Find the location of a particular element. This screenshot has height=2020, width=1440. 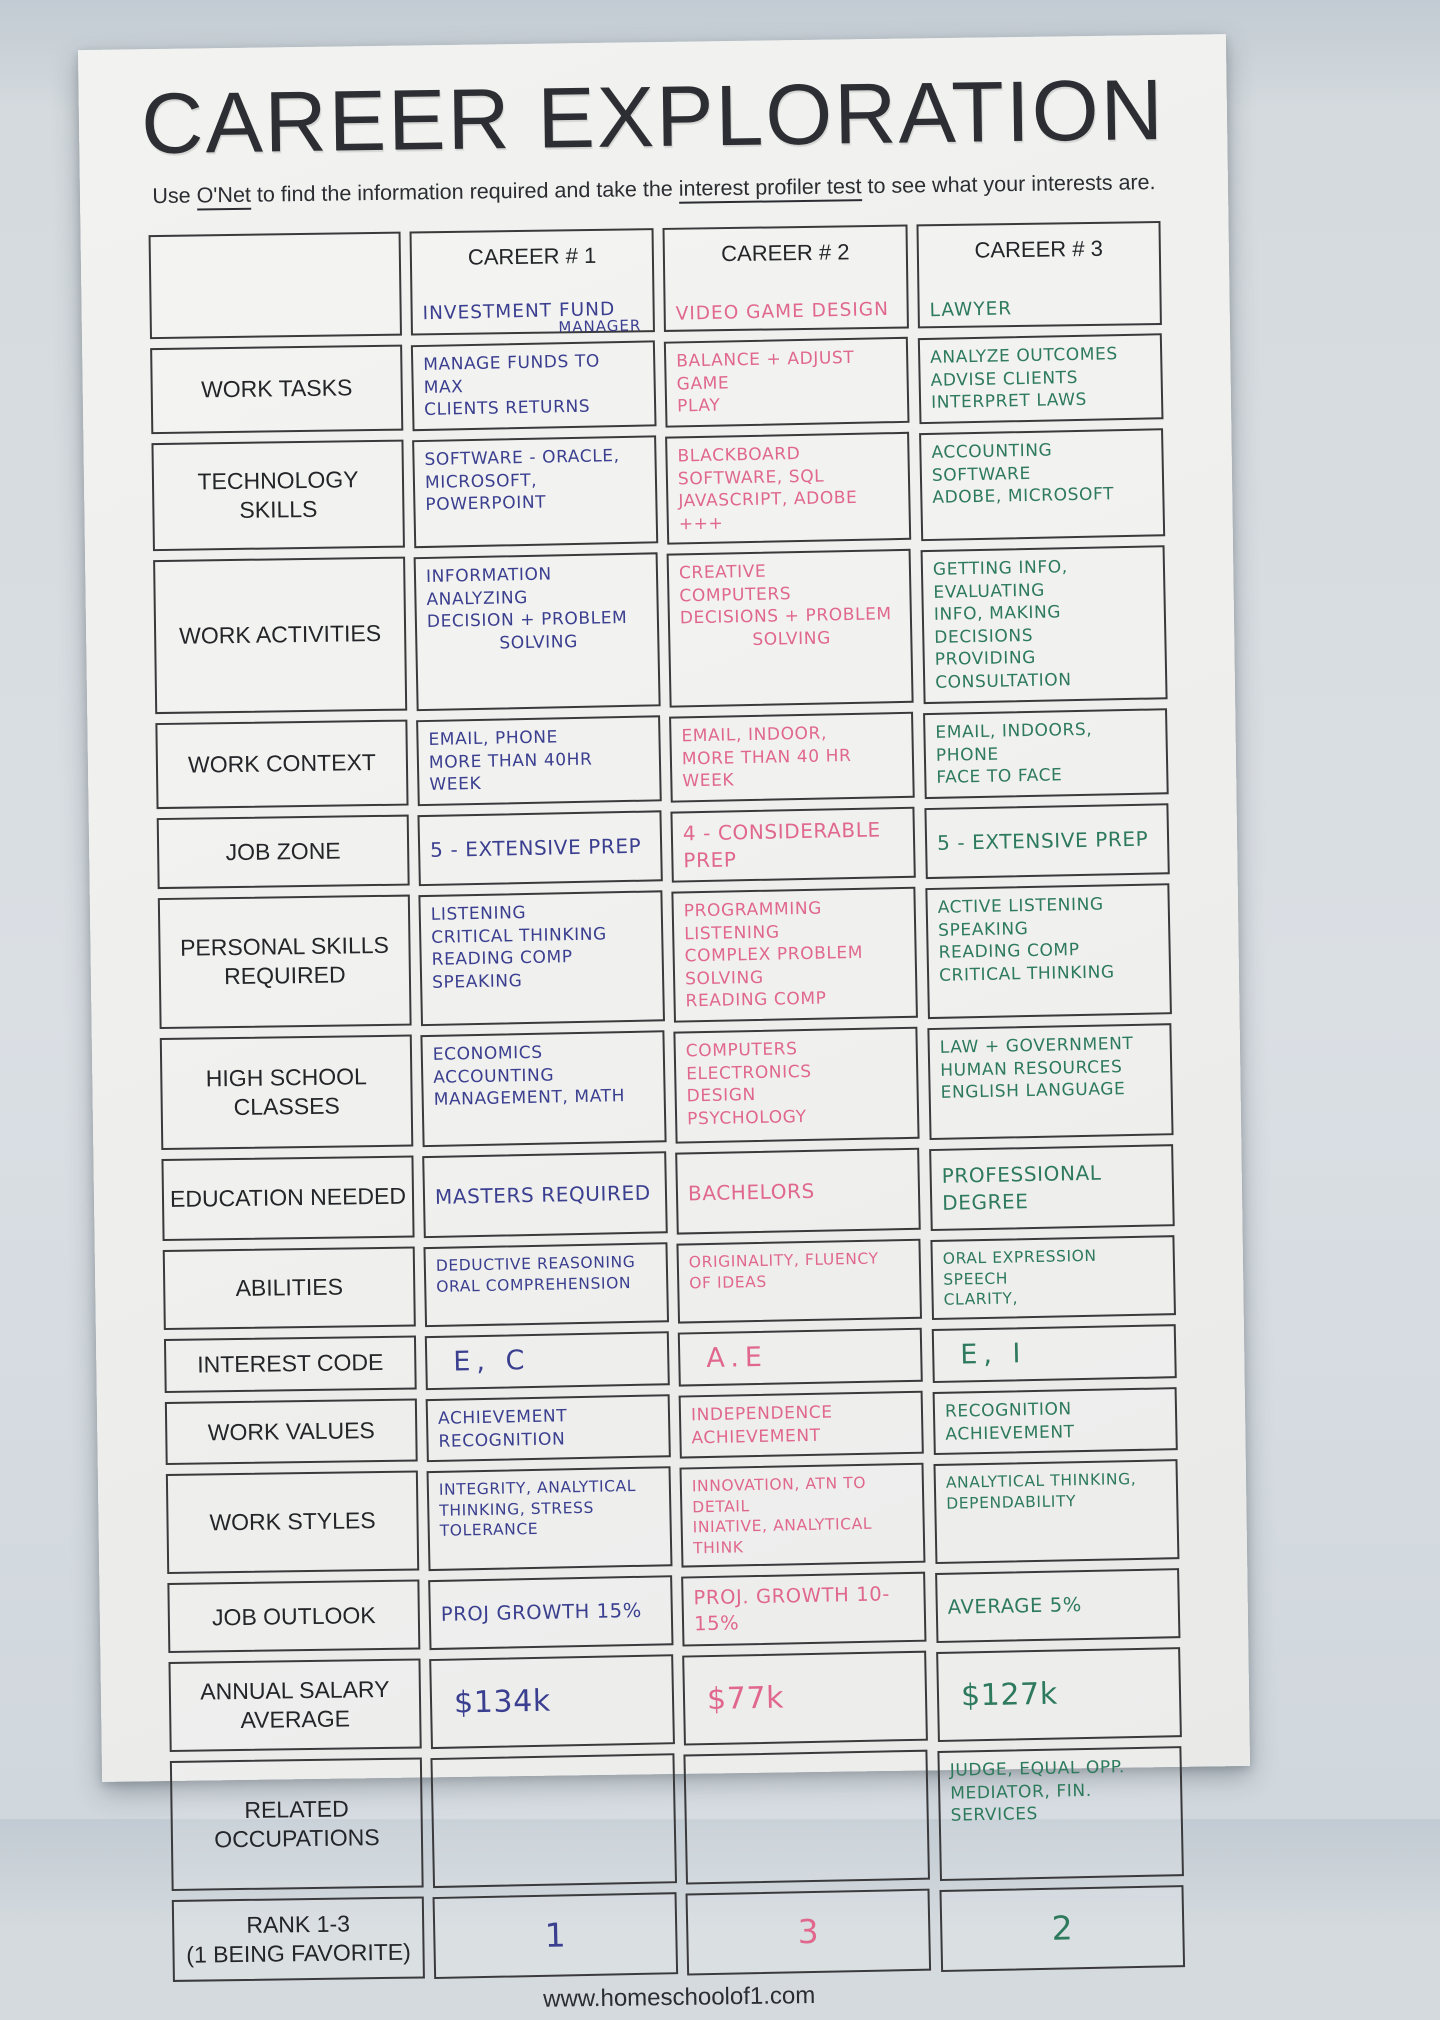

career-2-name: VIDEO GAME DESIGN is located at coordinates (786, 315).